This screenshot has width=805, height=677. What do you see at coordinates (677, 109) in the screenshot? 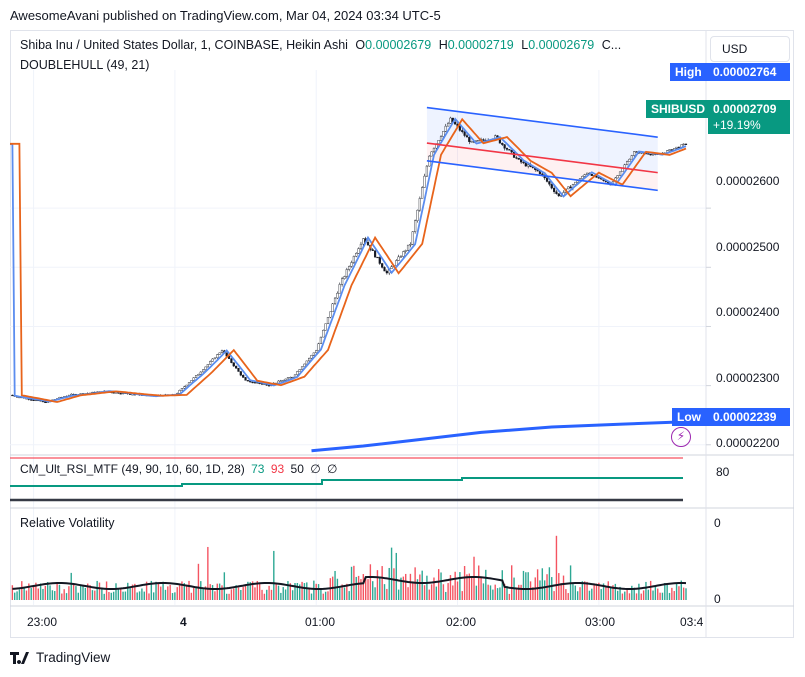
I see `symbol-tag: SHIBUSD` at bounding box center [677, 109].